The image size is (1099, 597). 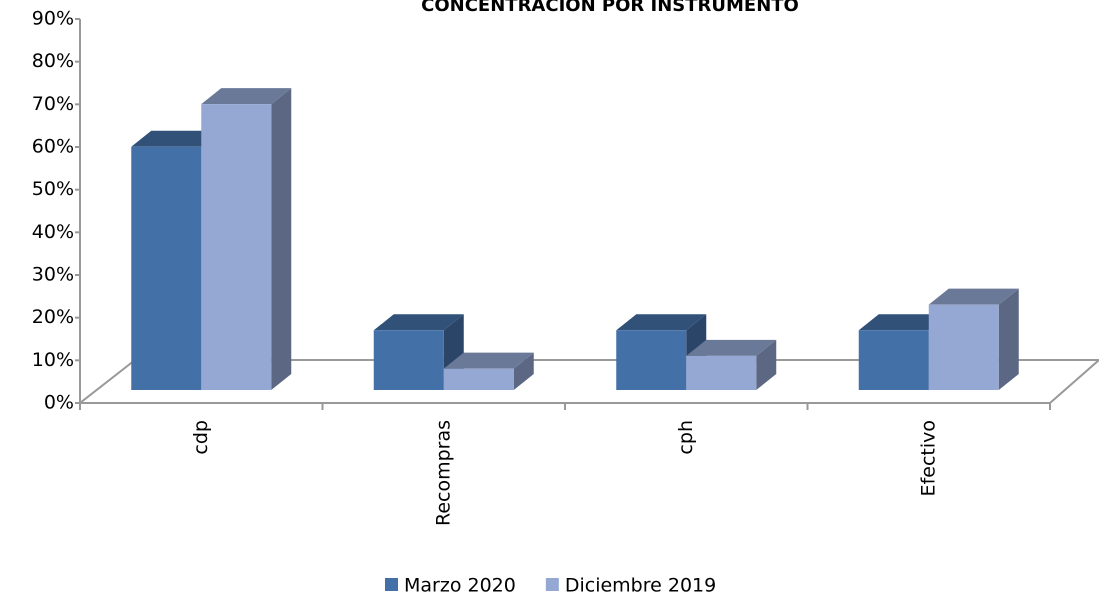 I want to click on y-tick-label: 10%, so click(x=53, y=360).